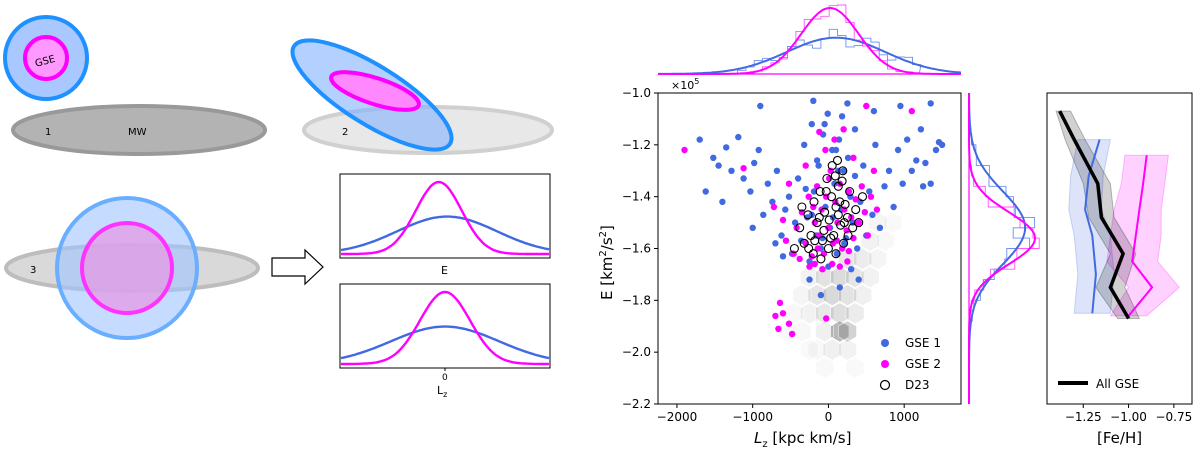 This screenshot has width=1200, height=452. I want to click on feh-gse1-band, so click(1091, 226).